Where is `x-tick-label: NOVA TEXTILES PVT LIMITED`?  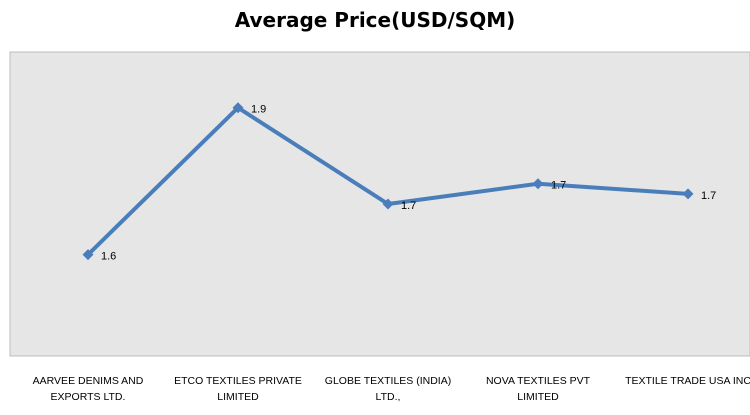
x-tick-label: NOVA TEXTILES PVT LIMITED is located at coordinates (538, 389).